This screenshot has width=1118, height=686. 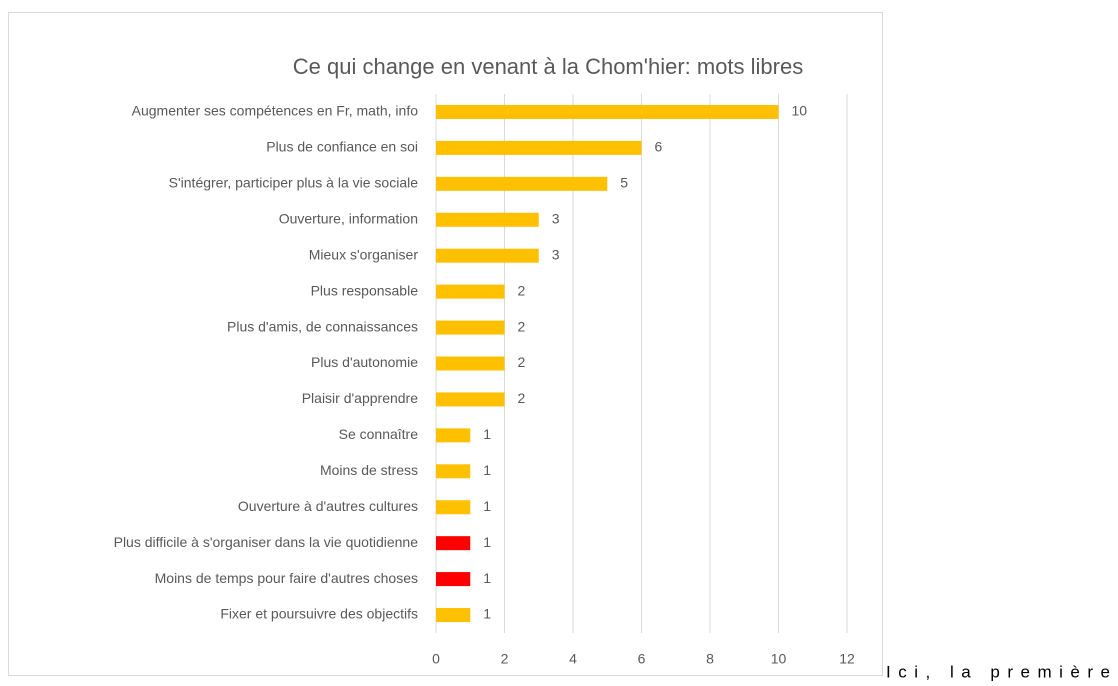 What do you see at coordinates (364, 254) in the screenshot?
I see `y-tick-label: Mieux s'organiser` at bounding box center [364, 254].